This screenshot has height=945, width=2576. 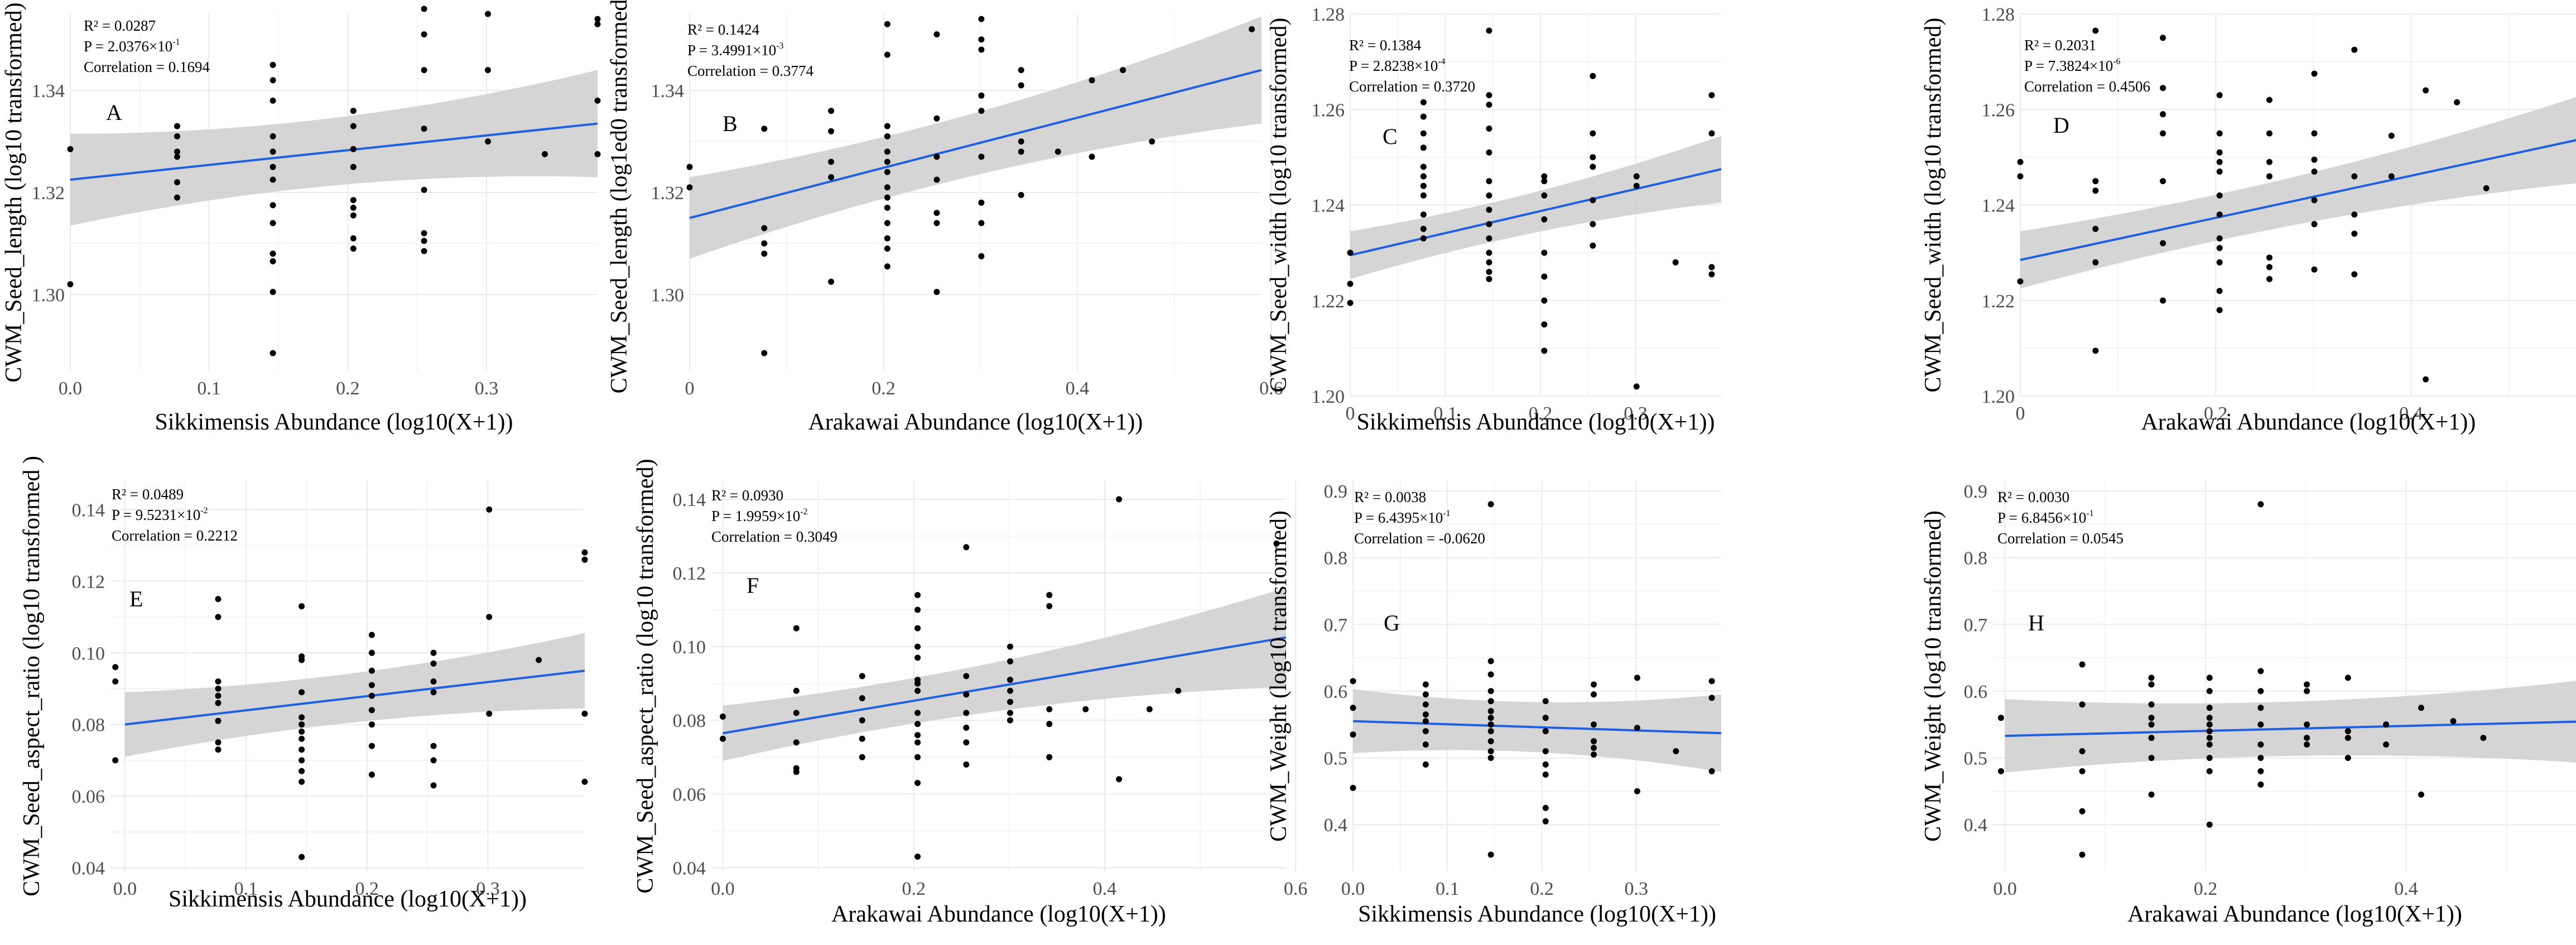 I want to click on panel-label: G, so click(x=1392, y=622).